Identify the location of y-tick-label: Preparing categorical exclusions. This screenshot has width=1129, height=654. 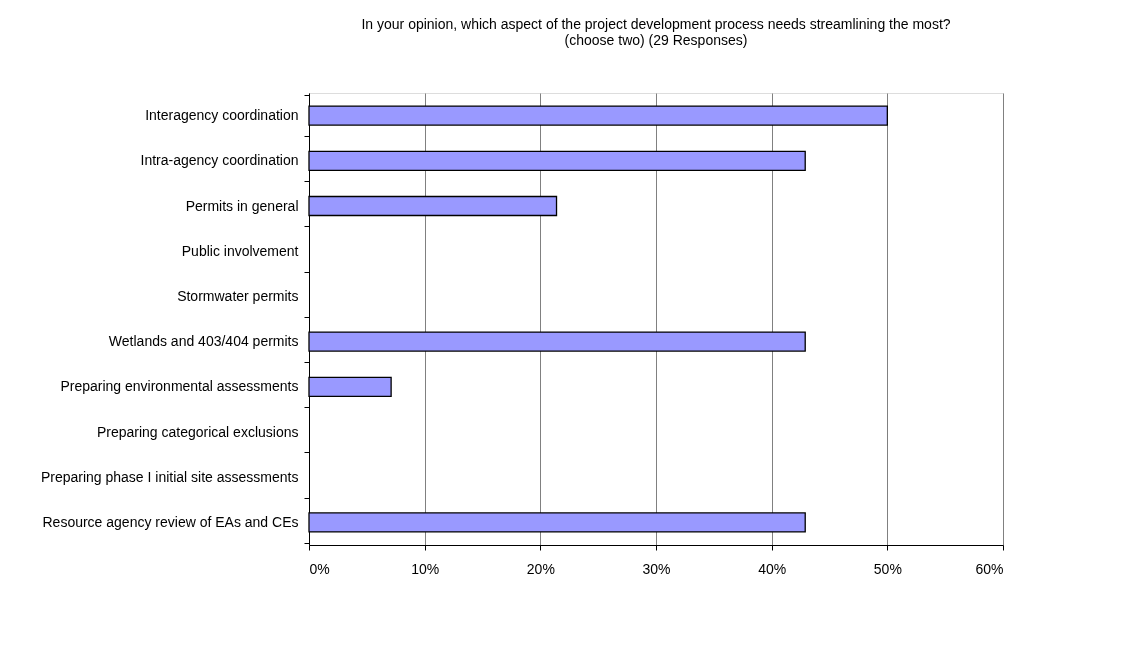
(197, 431).